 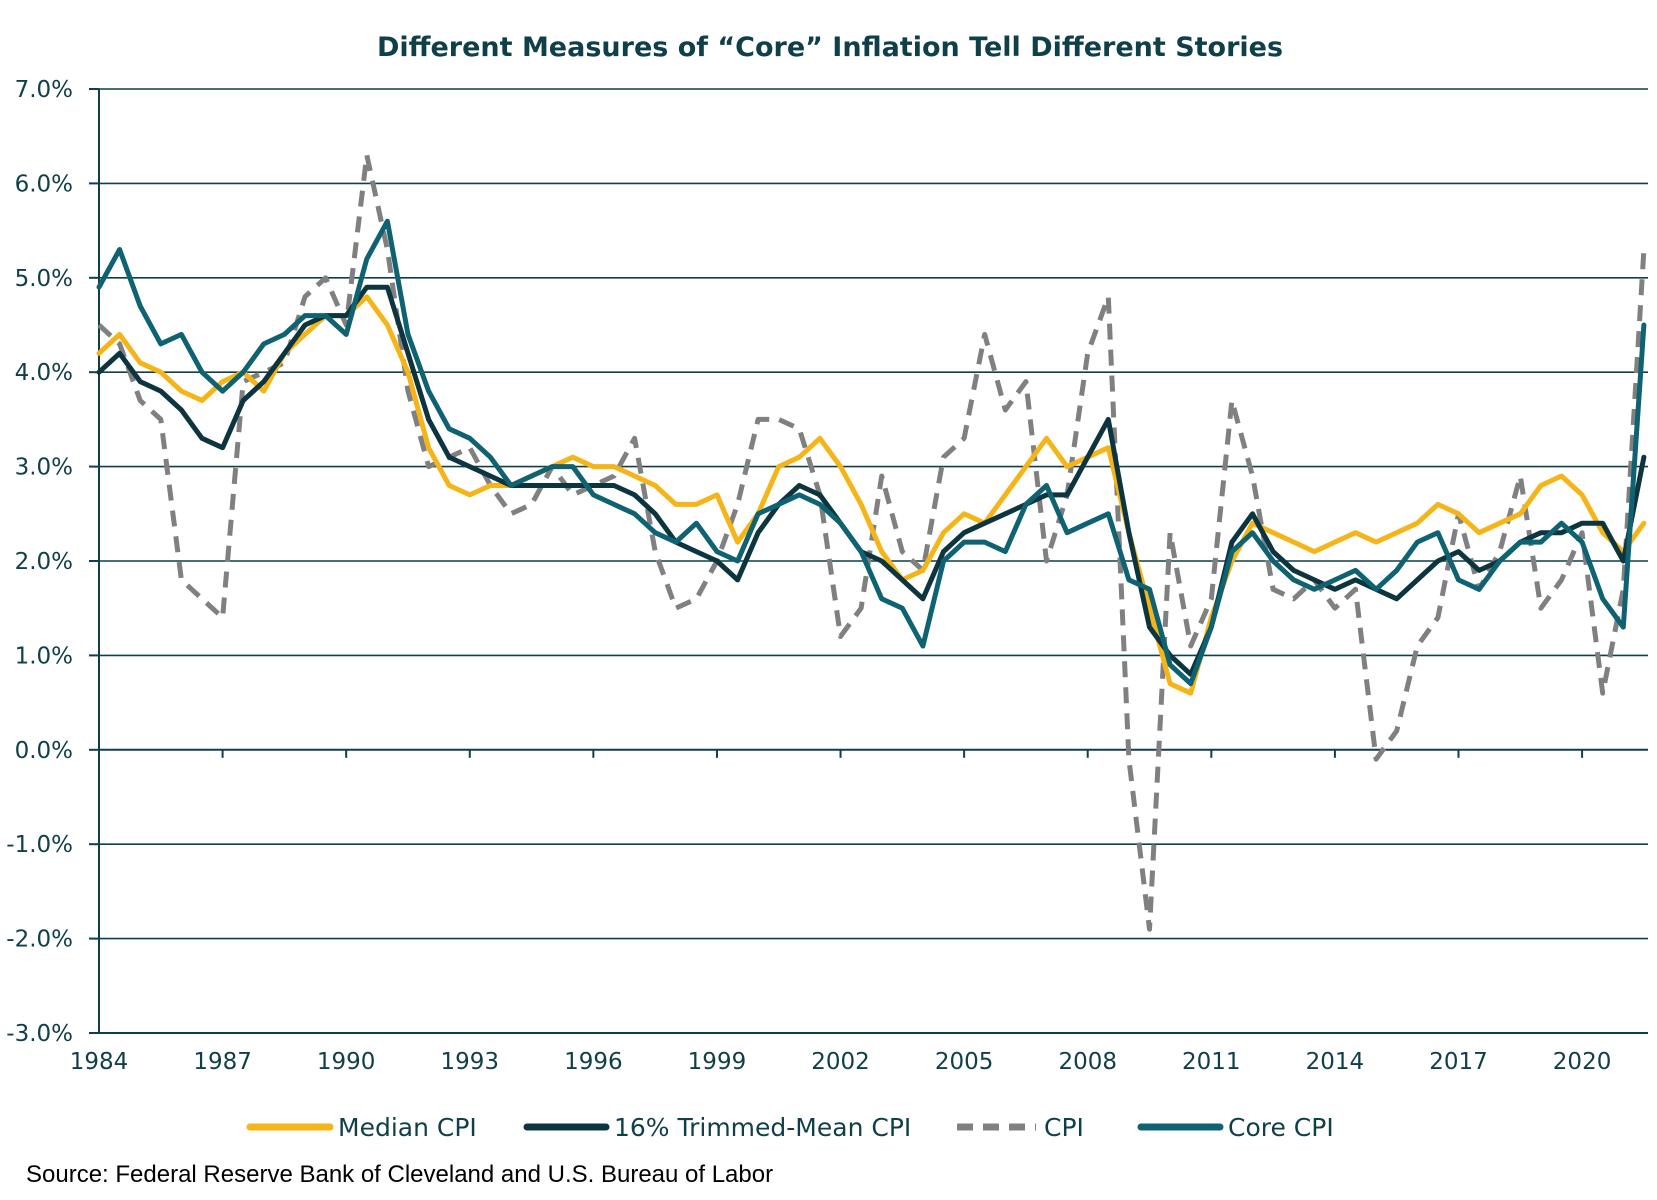 What do you see at coordinates (1335, 1062) in the screenshot?
I see `x-tick-label: 2014` at bounding box center [1335, 1062].